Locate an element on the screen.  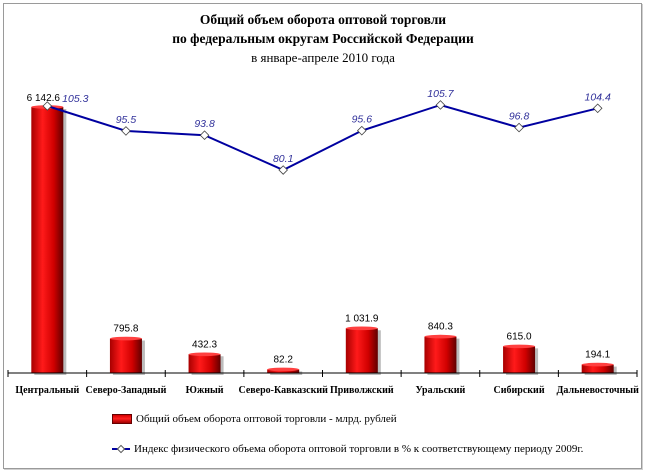
chart-subtitle: в январе-апреле 2010 года is located at coordinates (323, 57).